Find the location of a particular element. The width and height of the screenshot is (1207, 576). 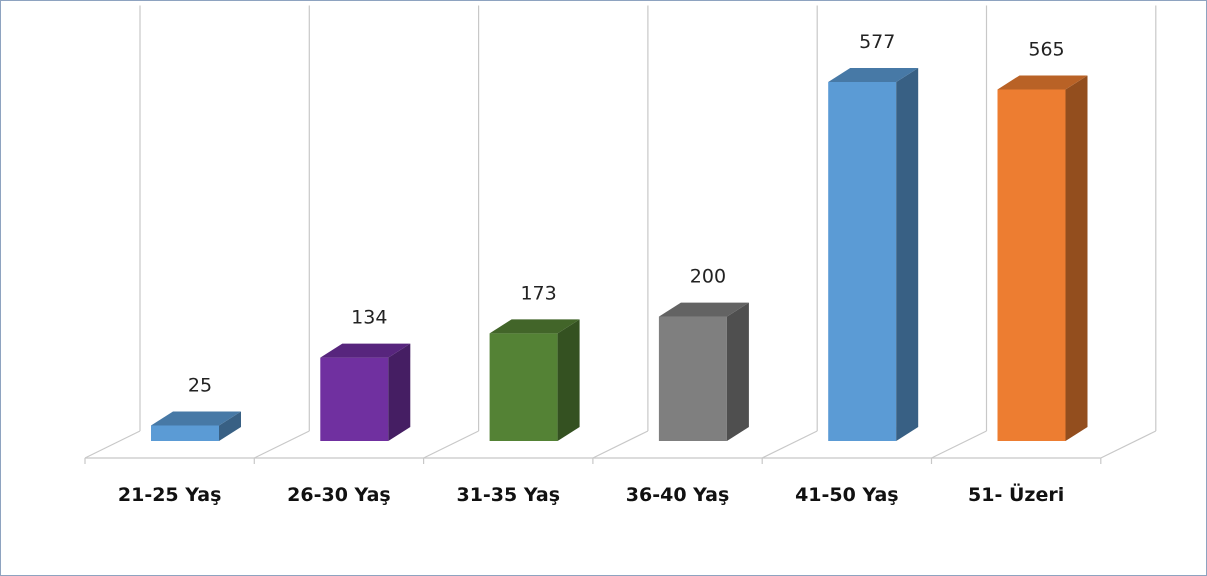

data-label: 25 is located at coordinates (200, 385).